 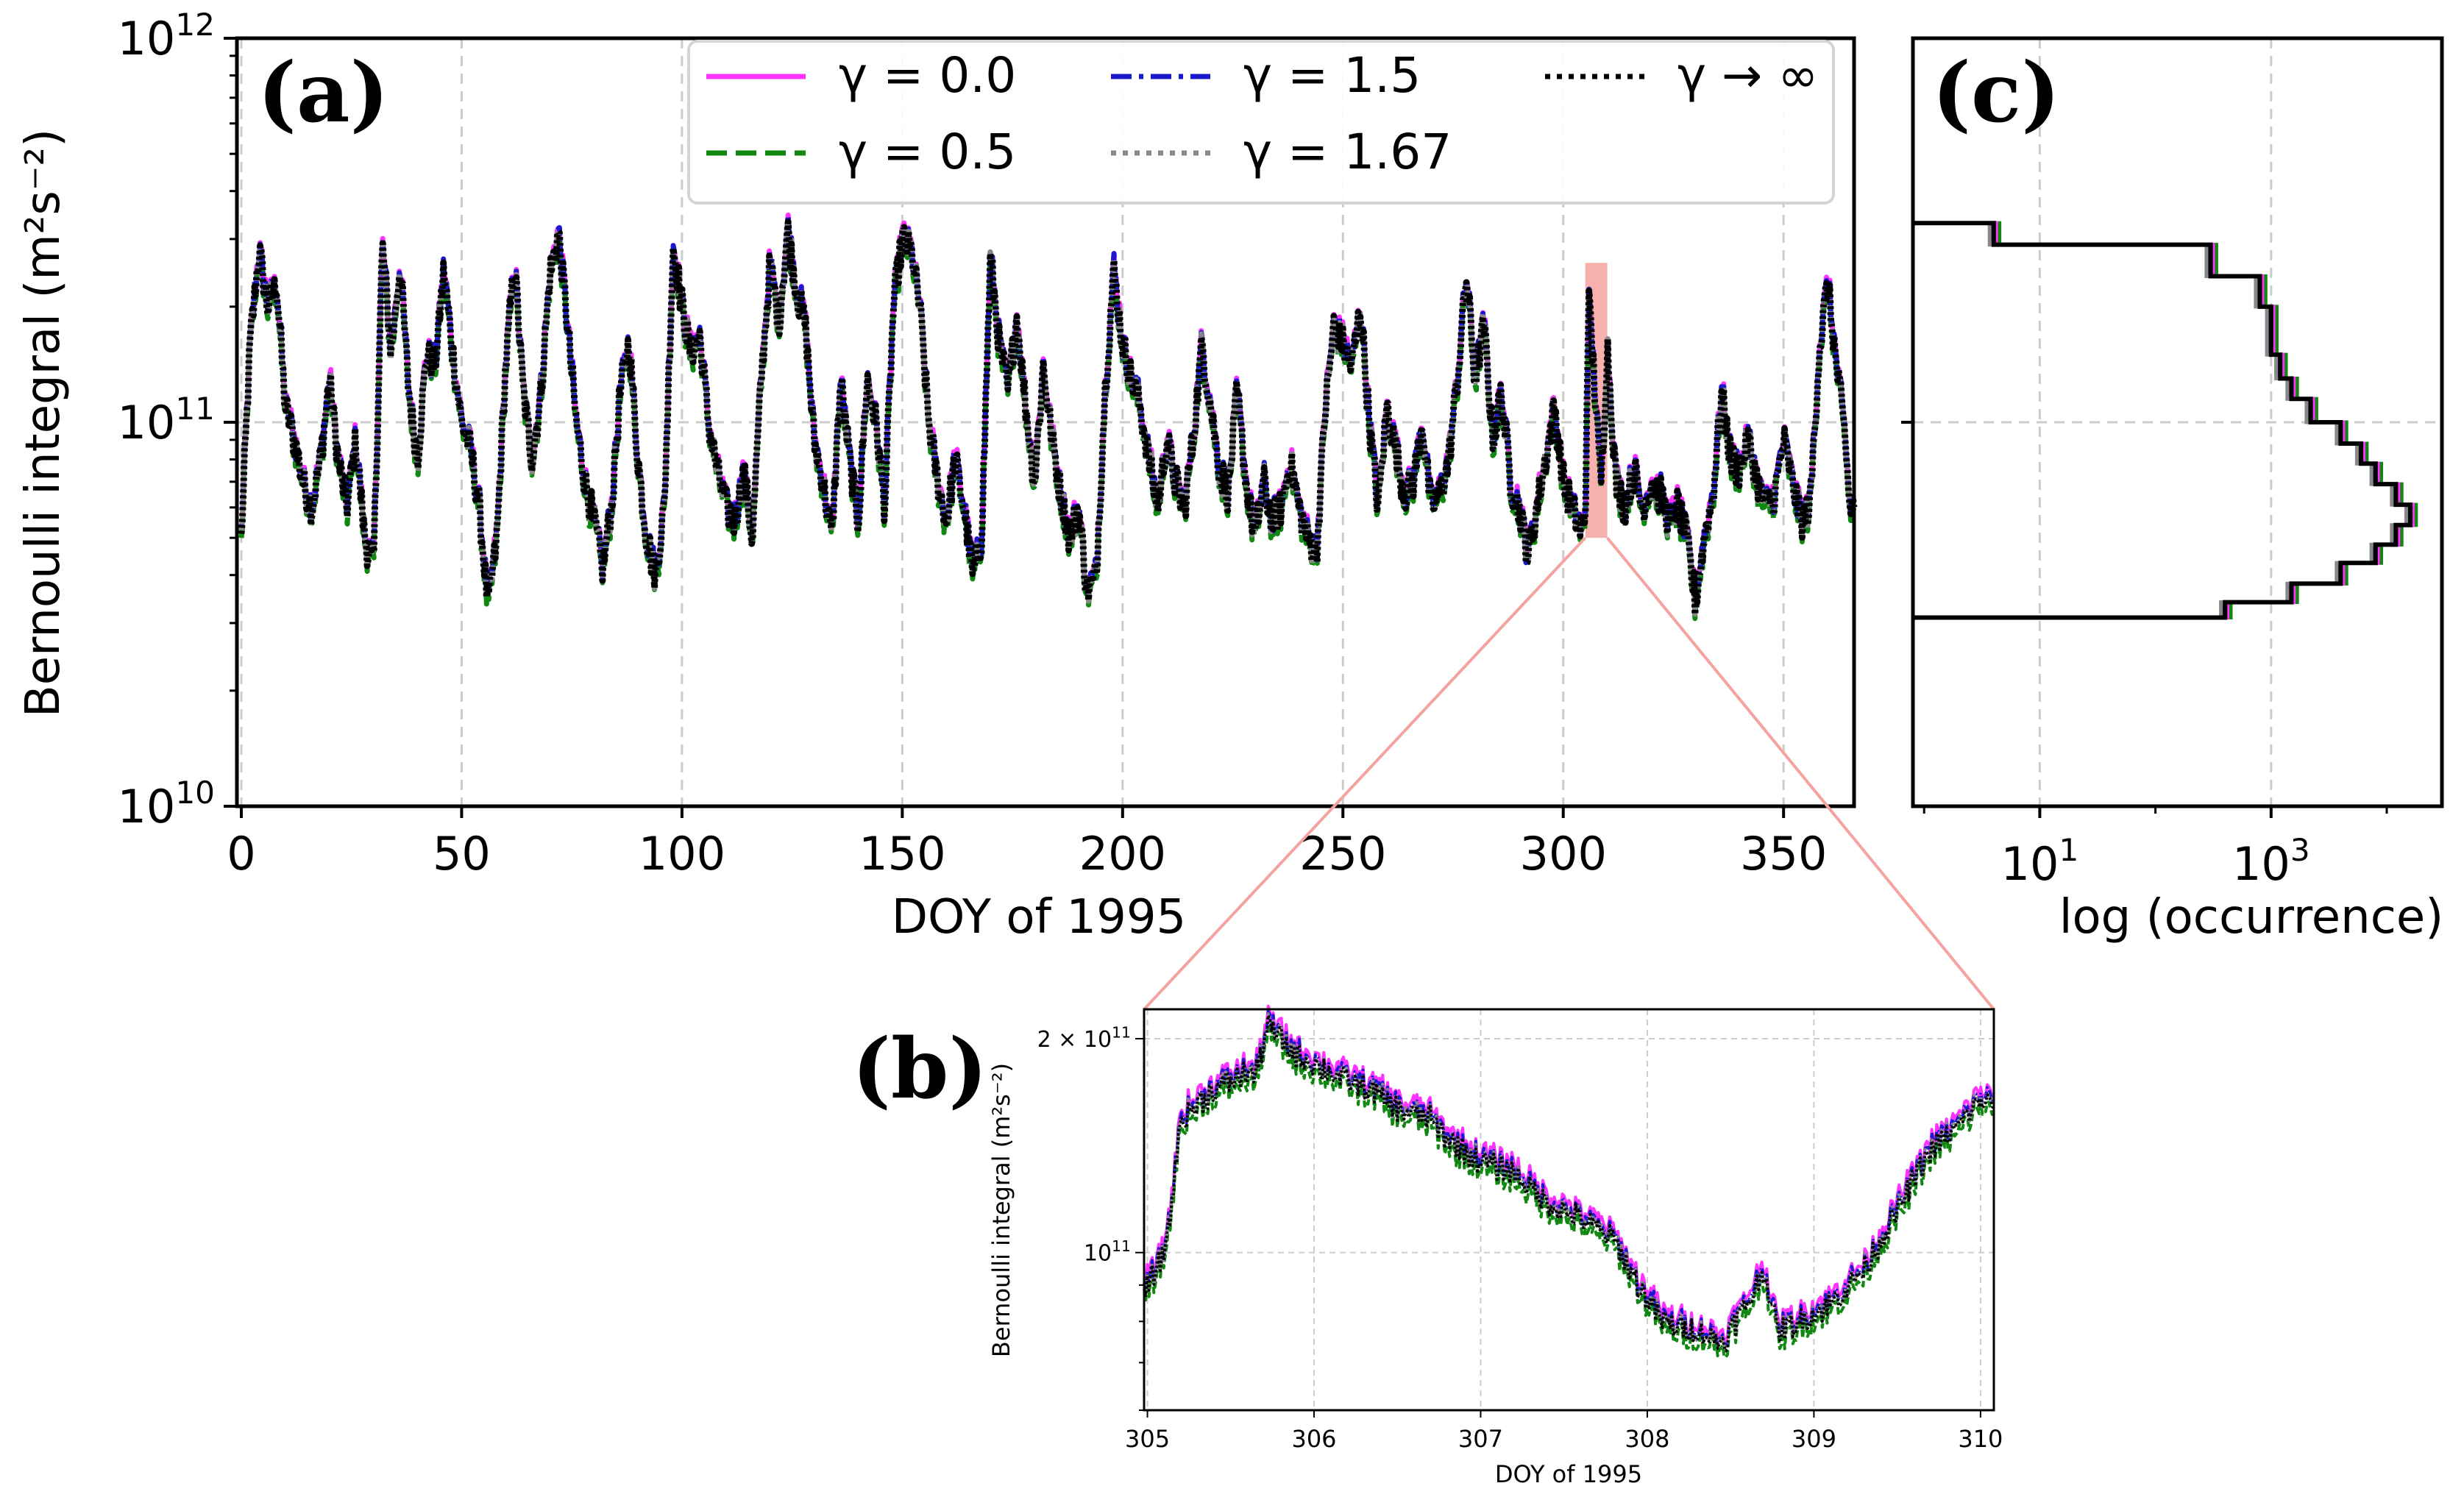 What do you see at coordinates (1980, 1439) in the screenshot?
I see `panel-b-x-tick-label: 310` at bounding box center [1980, 1439].